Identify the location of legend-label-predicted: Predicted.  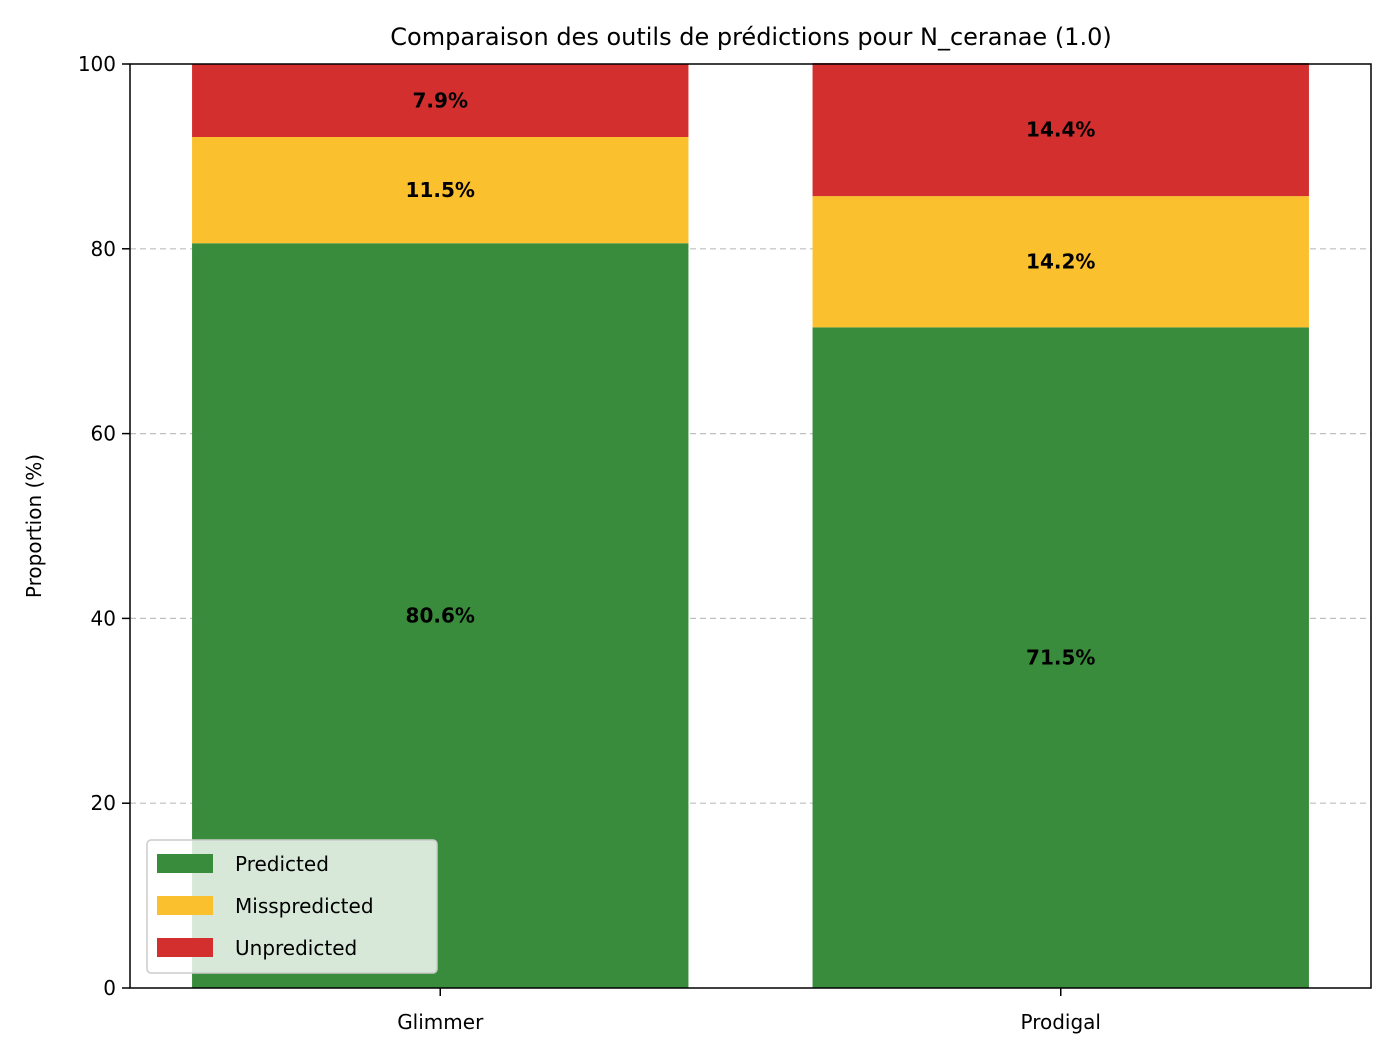
(282, 864).